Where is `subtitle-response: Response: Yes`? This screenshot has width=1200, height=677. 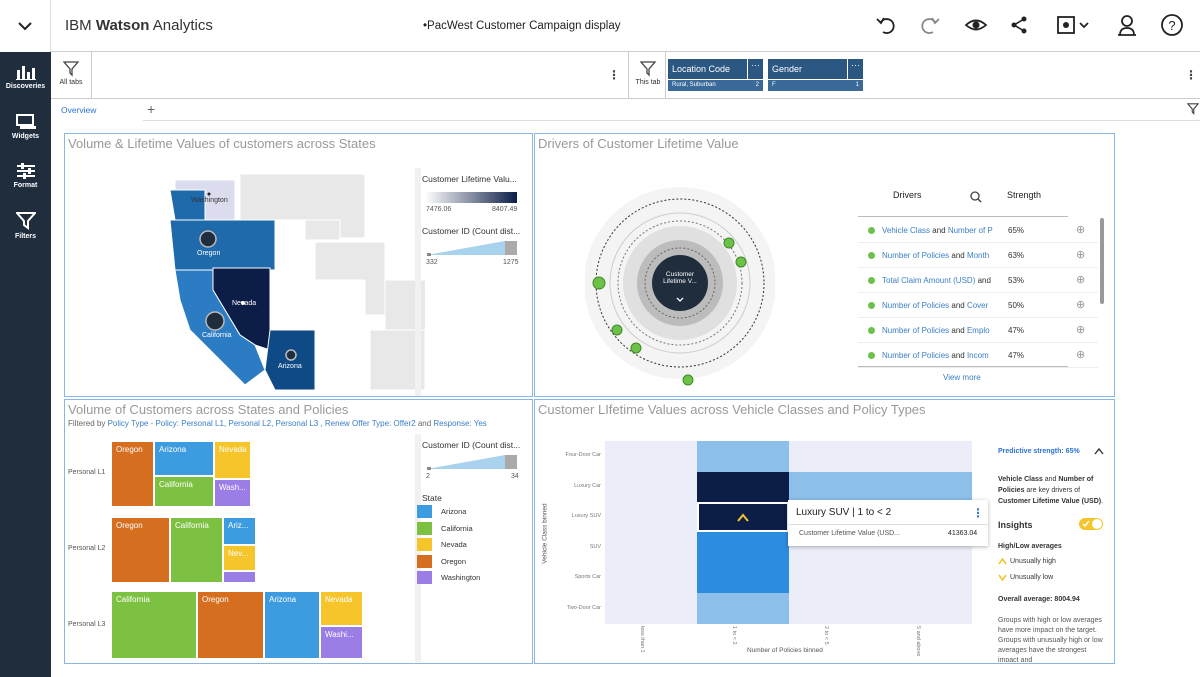 subtitle-response: Response: Yes is located at coordinates (460, 423).